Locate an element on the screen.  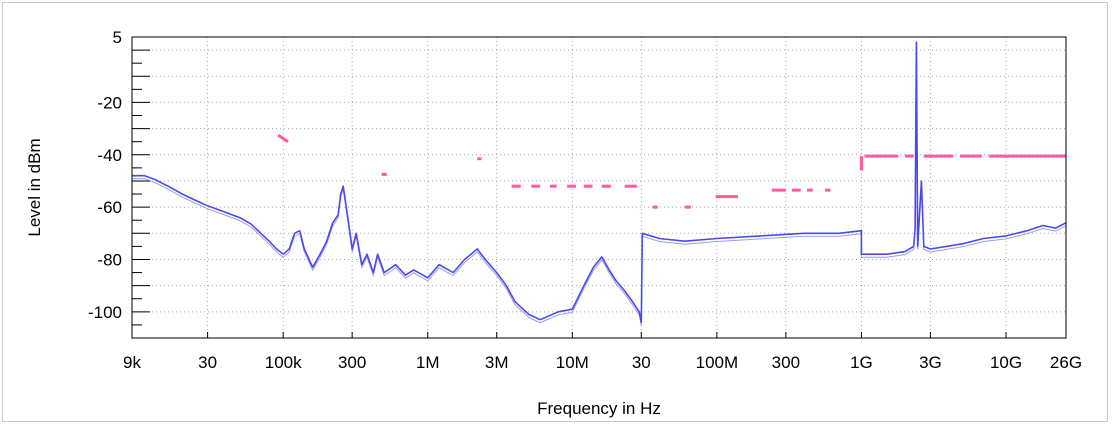
x-tick-label: 3M is located at coordinates (497, 362).